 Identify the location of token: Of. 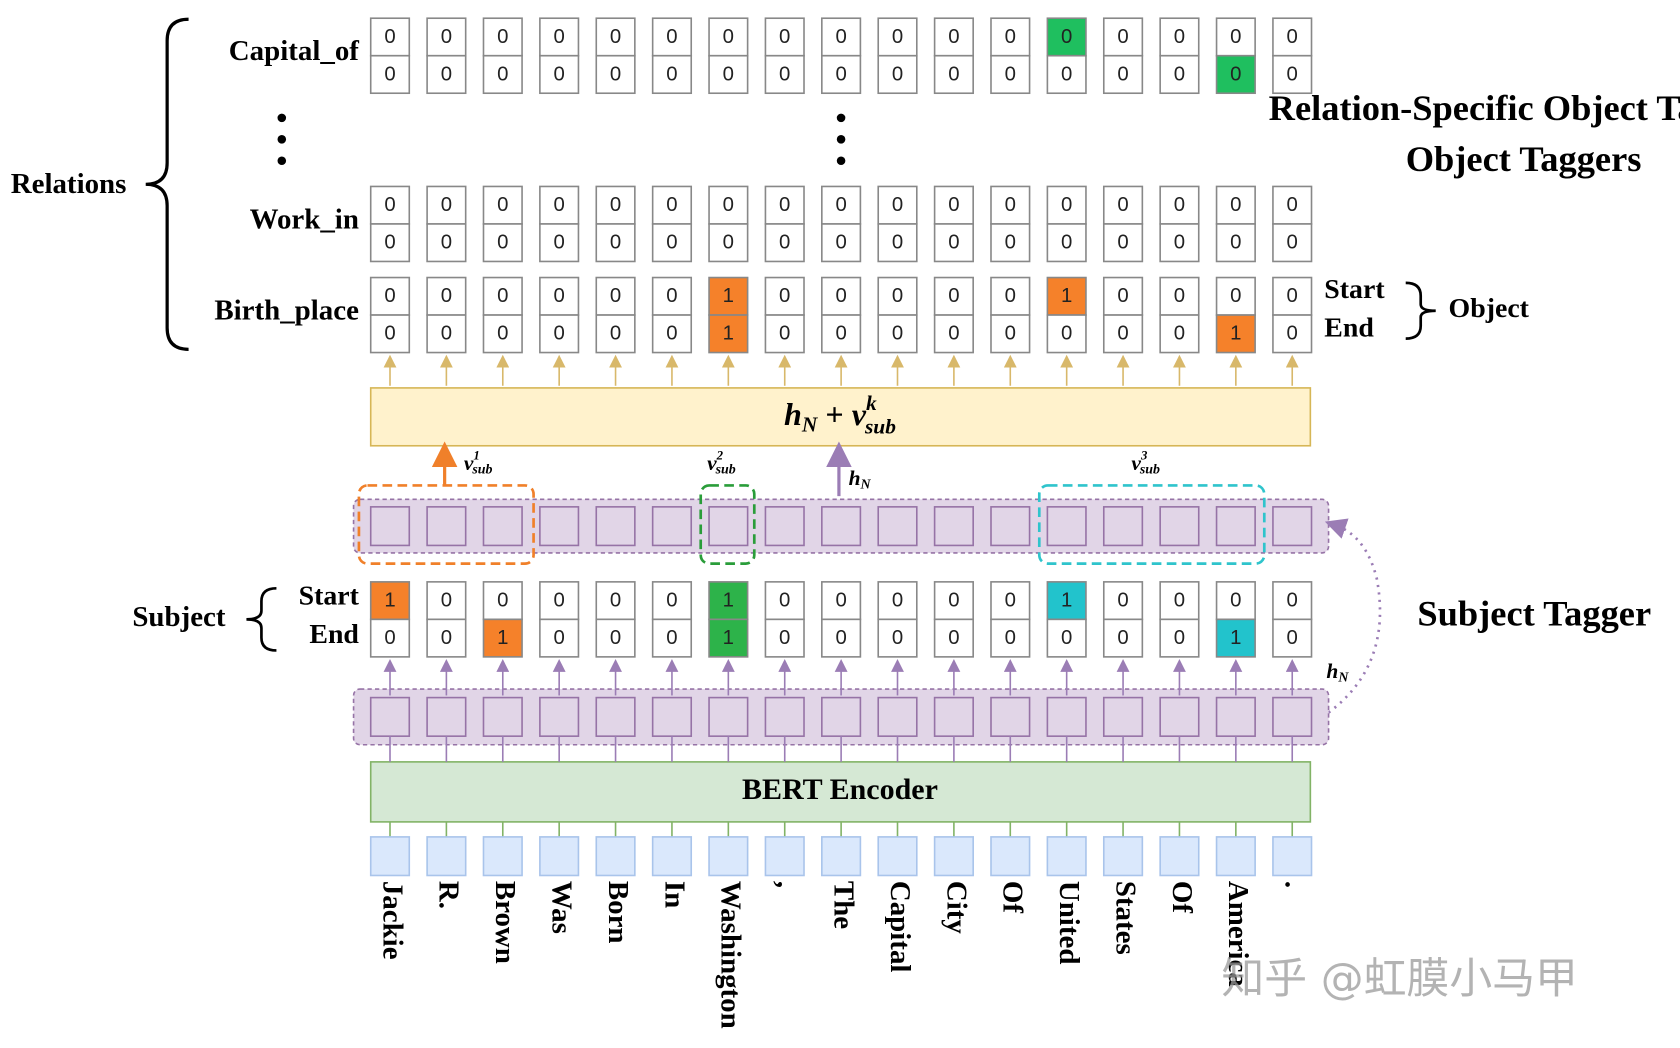
(1013, 897).